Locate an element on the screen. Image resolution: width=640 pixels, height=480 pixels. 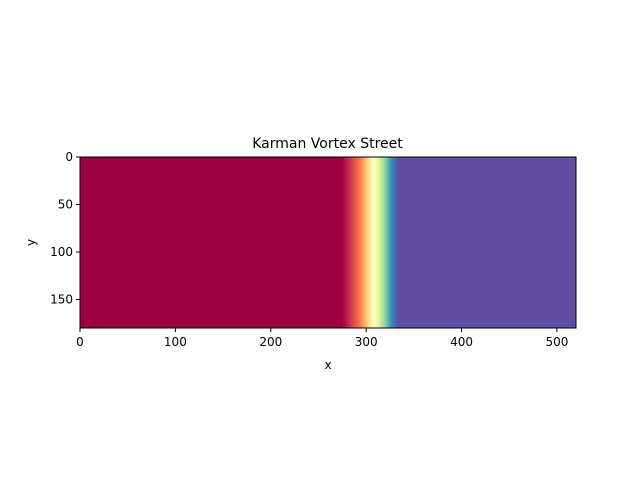
y-axis-ticks: 0 50 100 150 is located at coordinates (65, 228).